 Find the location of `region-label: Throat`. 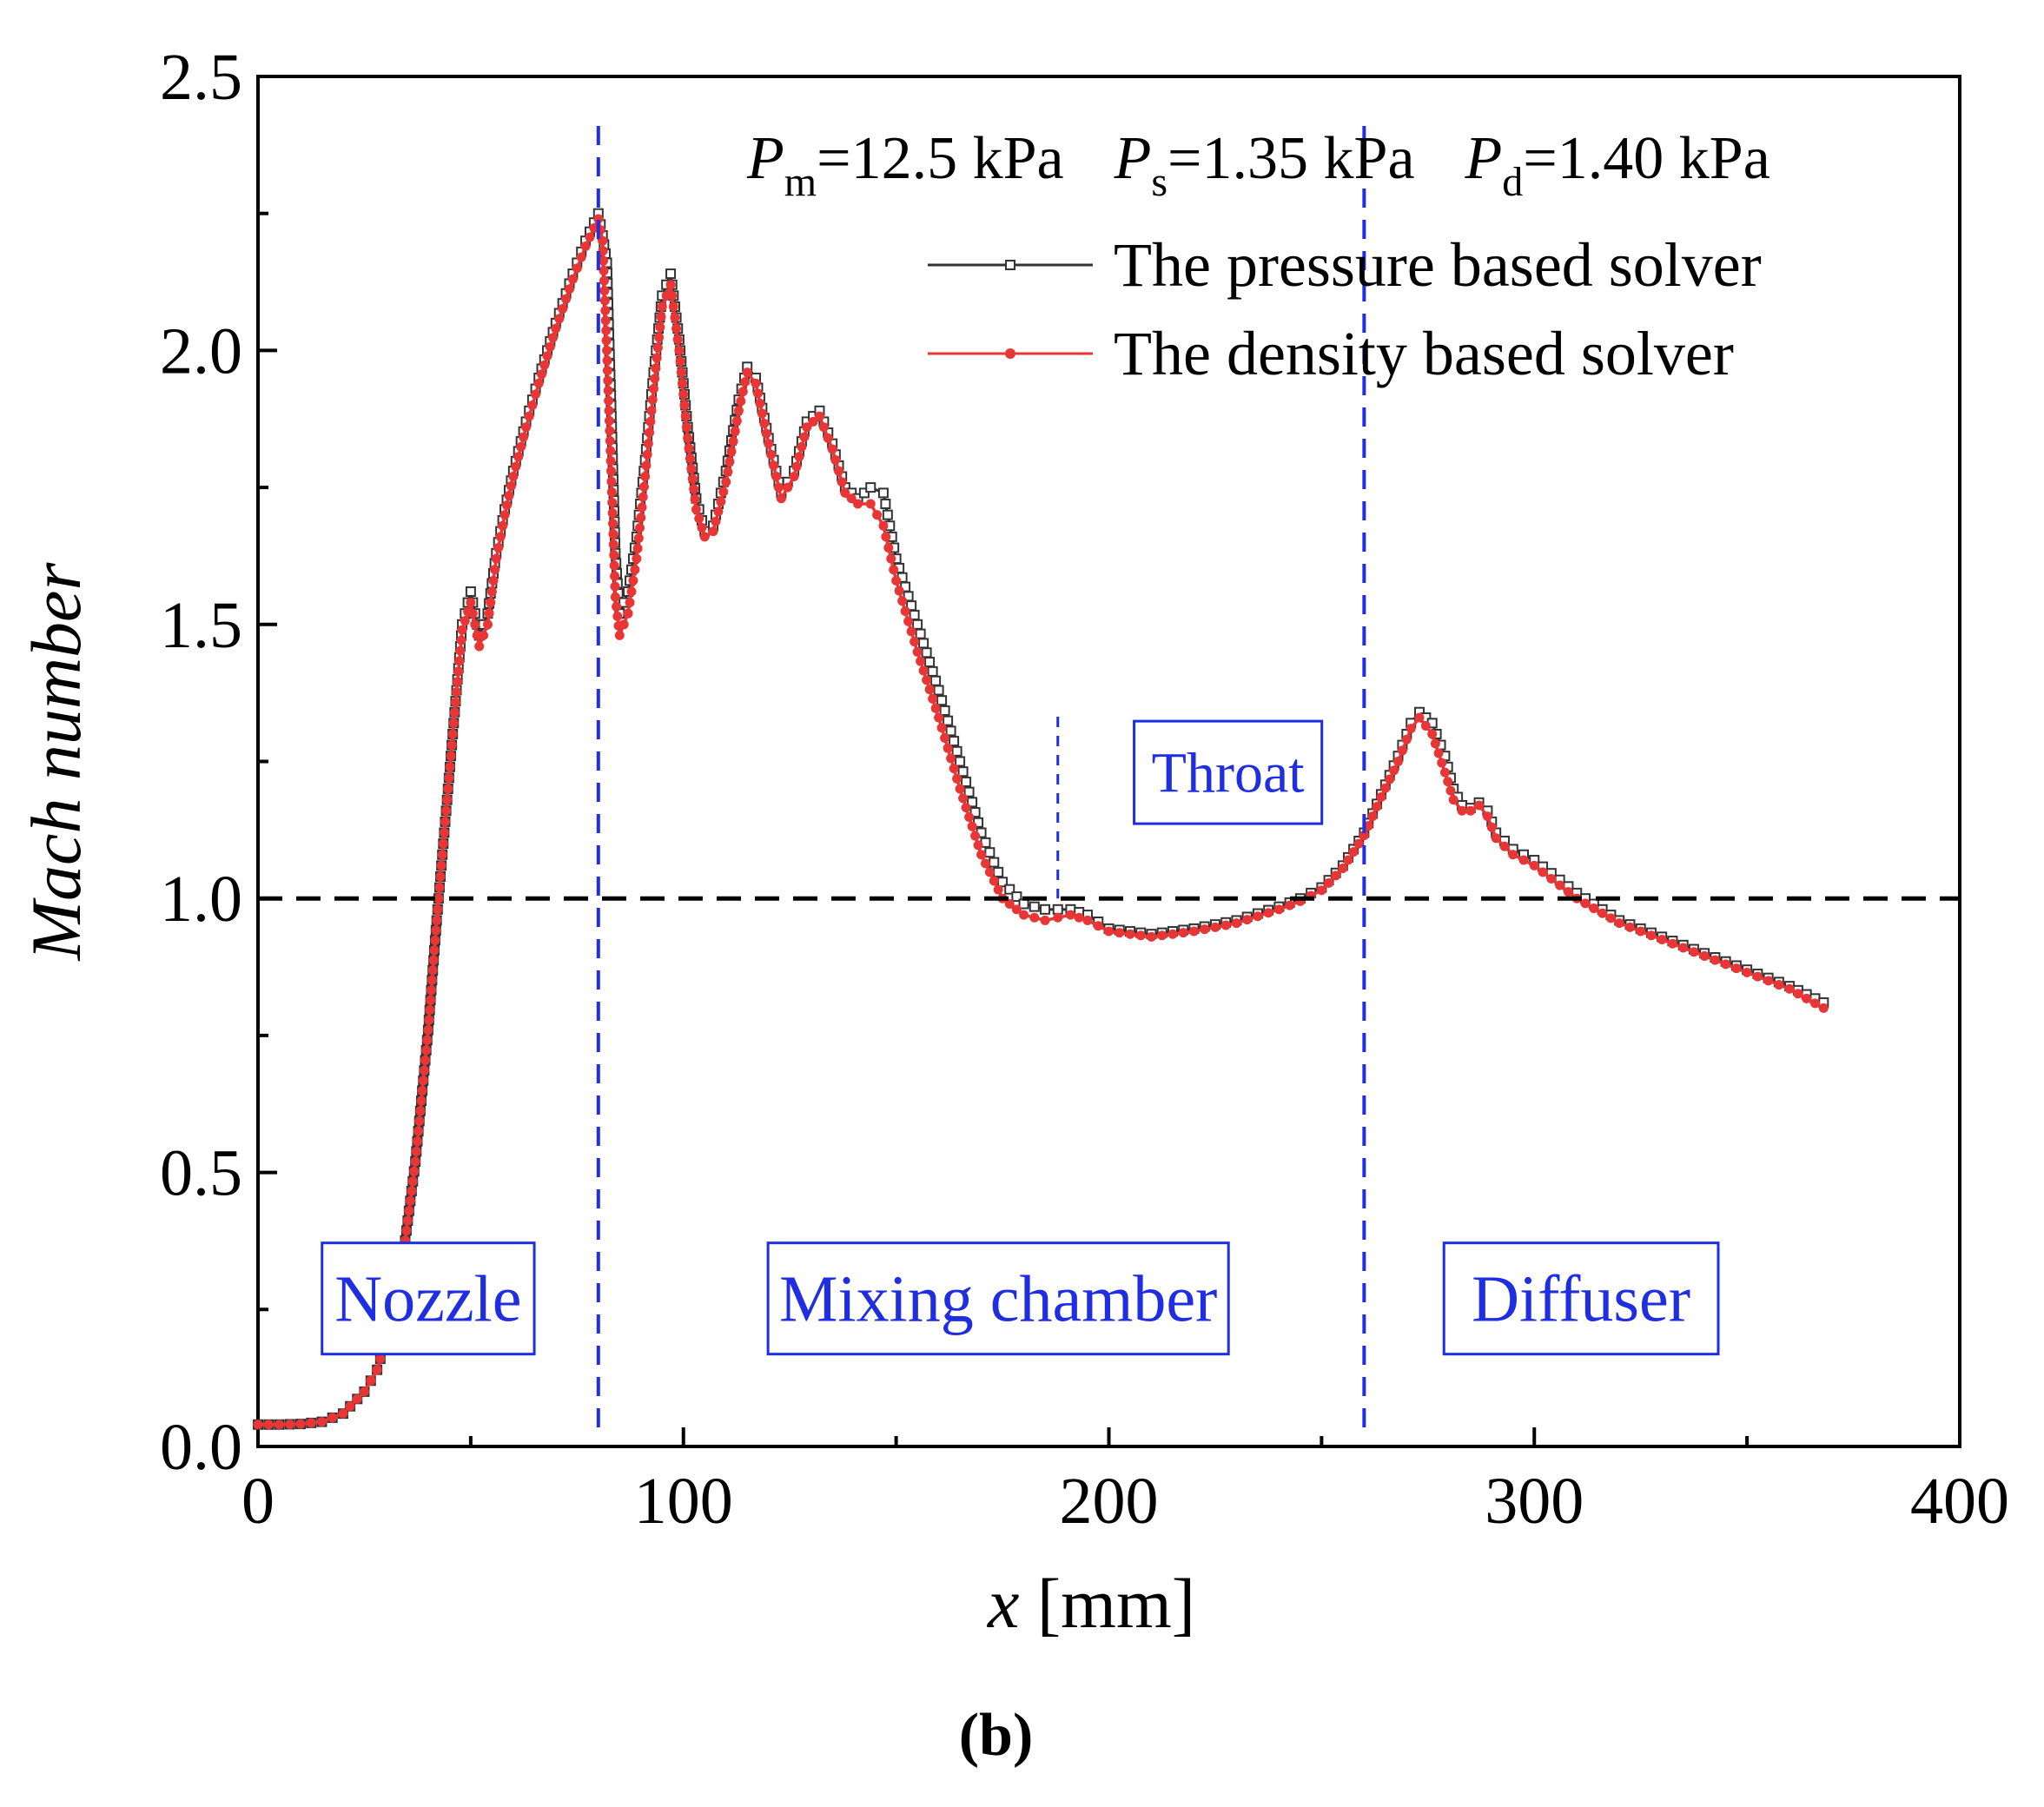

region-label: Throat is located at coordinates (1228, 773).